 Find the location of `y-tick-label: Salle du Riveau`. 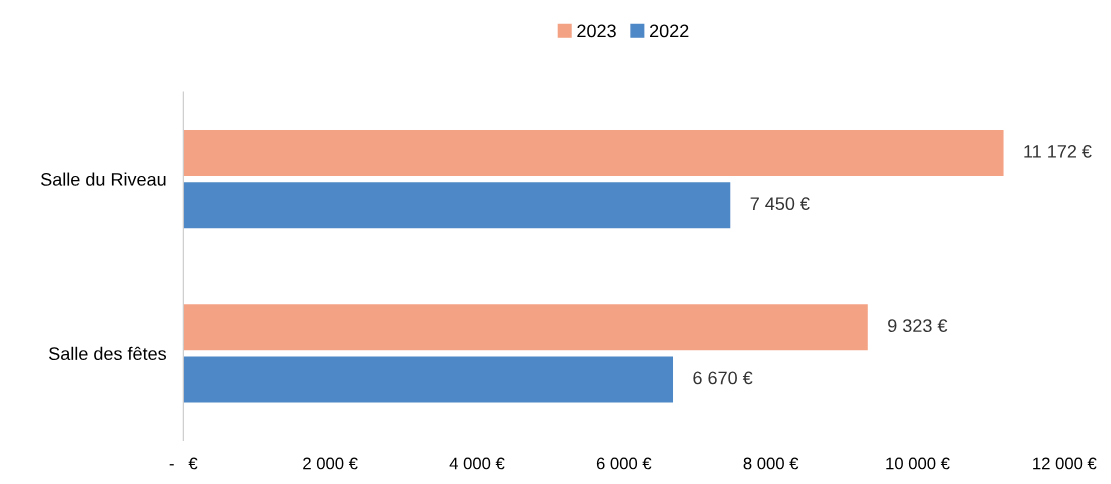

y-tick-label: Salle du Riveau is located at coordinates (103, 179).